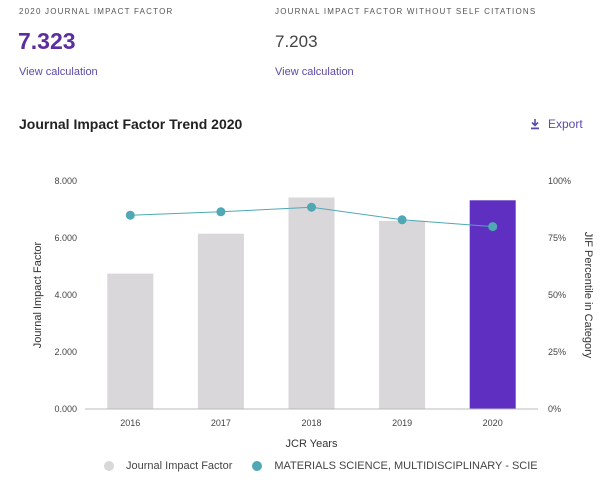 This screenshot has height=485, width=607. Describe the element at coordinates (588, 295) in the screenshot. I see `y2-axis-title: JIF Percentile in Category` at that location.